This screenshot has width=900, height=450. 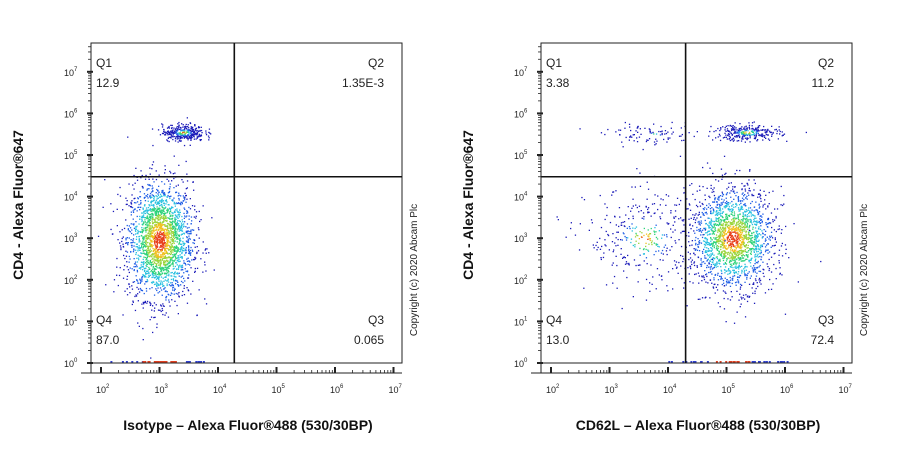 I want to click on data-points, so click(x=156, y=240).